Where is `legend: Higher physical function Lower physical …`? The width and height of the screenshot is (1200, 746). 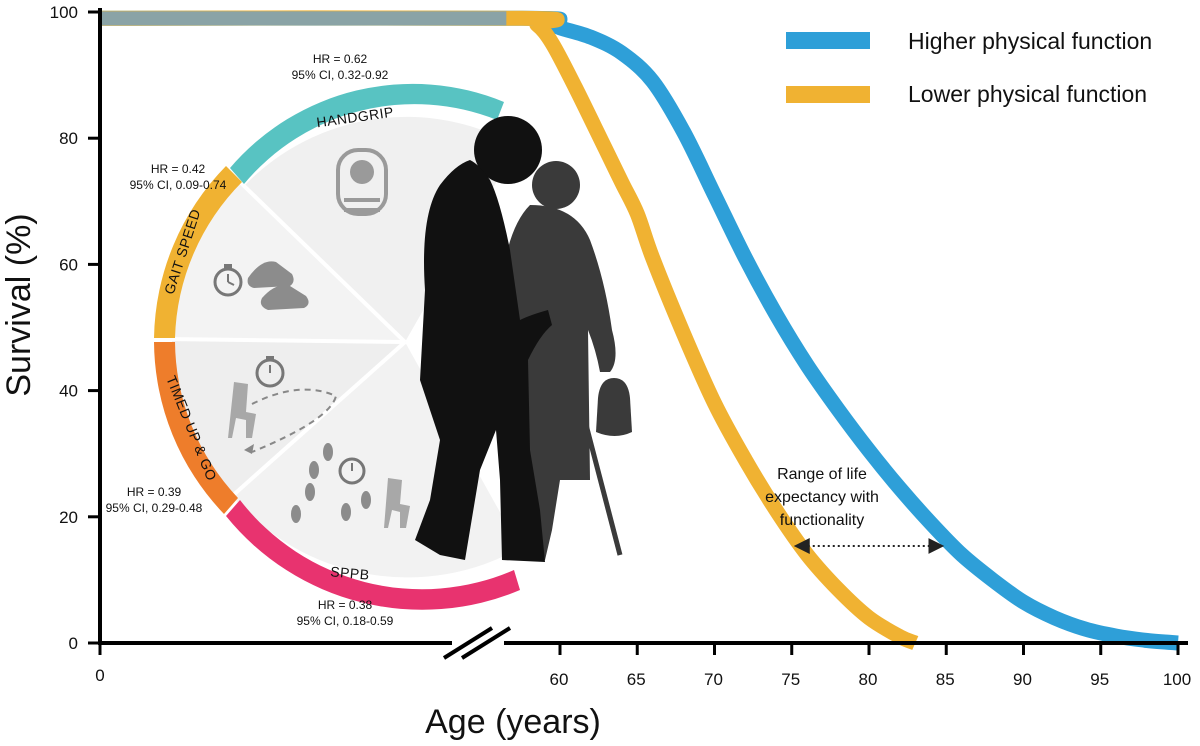 legend: Higher physical function Lower physical … is located at coordinates (969, 67).